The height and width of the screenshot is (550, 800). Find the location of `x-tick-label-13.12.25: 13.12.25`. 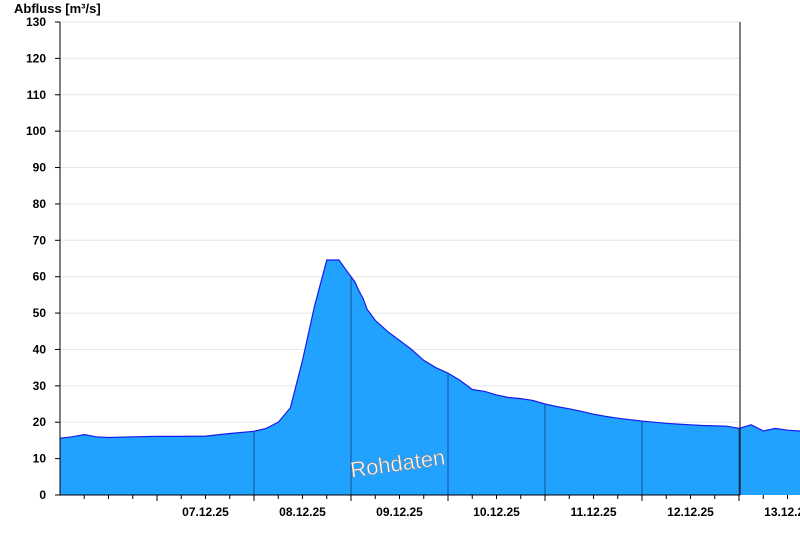

x-tick-label-13.12.25: 13.12.25 is located at coordinates (782, 512).